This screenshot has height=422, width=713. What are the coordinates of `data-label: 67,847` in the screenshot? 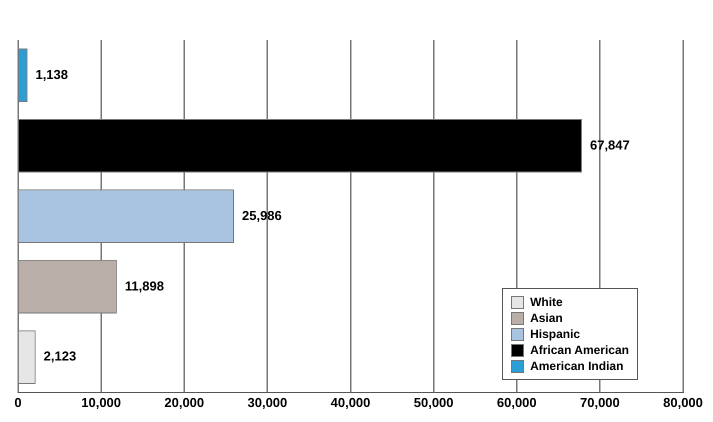 It's located at (610, 144).